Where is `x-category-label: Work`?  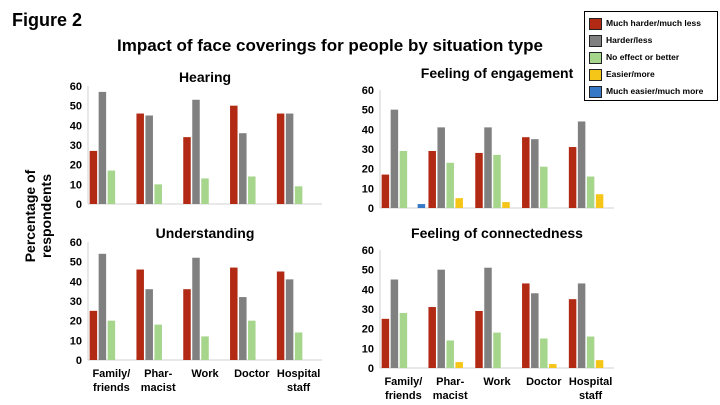 x-category-label: Work is located at coordinates (205, 374).